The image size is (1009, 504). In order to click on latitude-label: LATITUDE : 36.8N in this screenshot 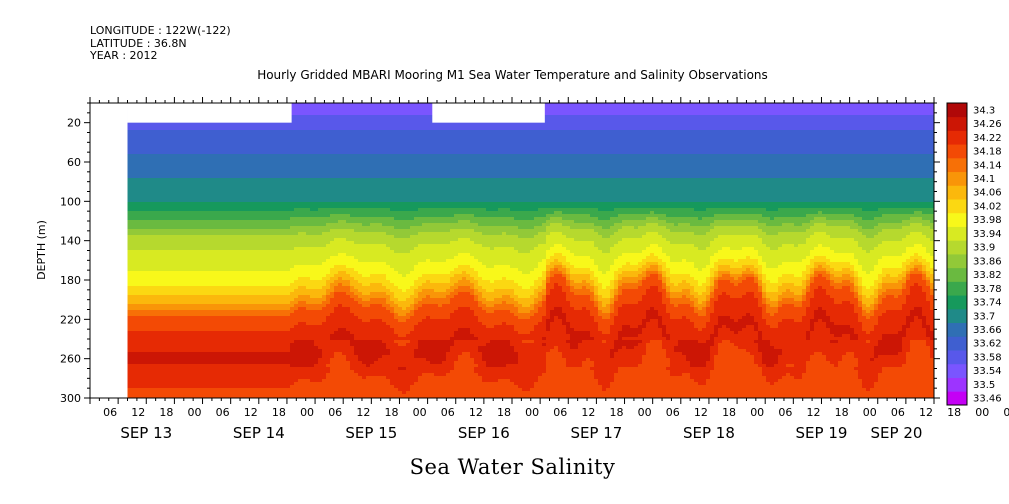, I will do `click(138, 44)`.